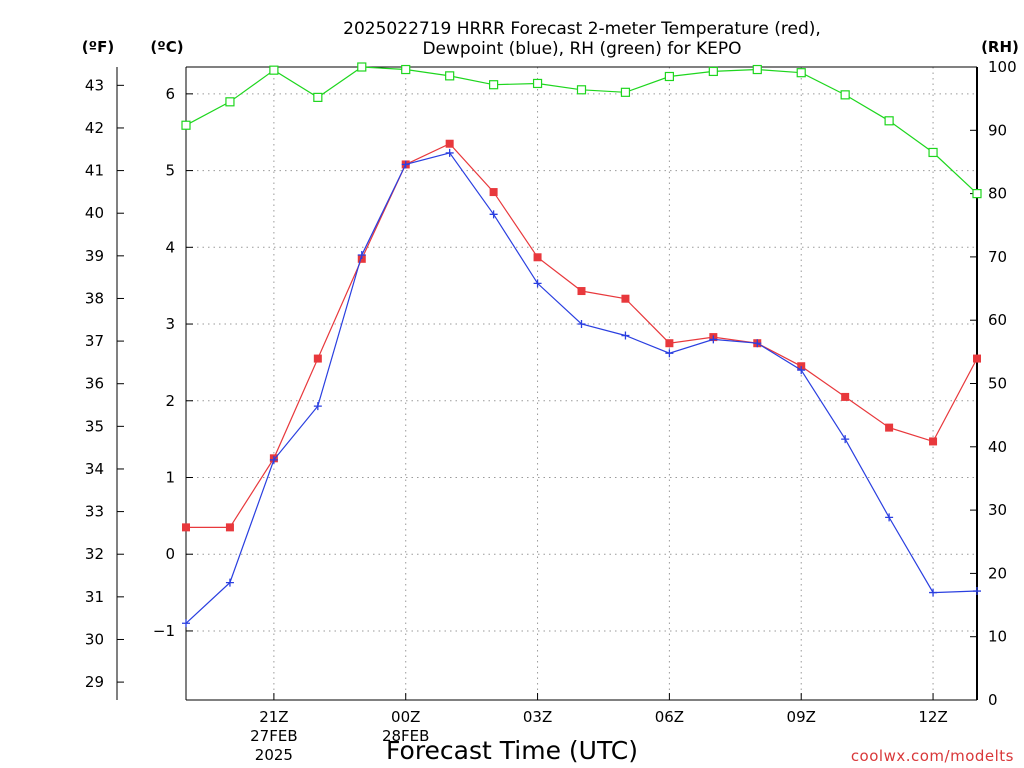 The height and width of the screenshot is (768, 1024). Describe the element at coordinates (173, 362) in the screenshot. I see `celsius-axis: −1 0 1 2 3 4 5 6` at that location.